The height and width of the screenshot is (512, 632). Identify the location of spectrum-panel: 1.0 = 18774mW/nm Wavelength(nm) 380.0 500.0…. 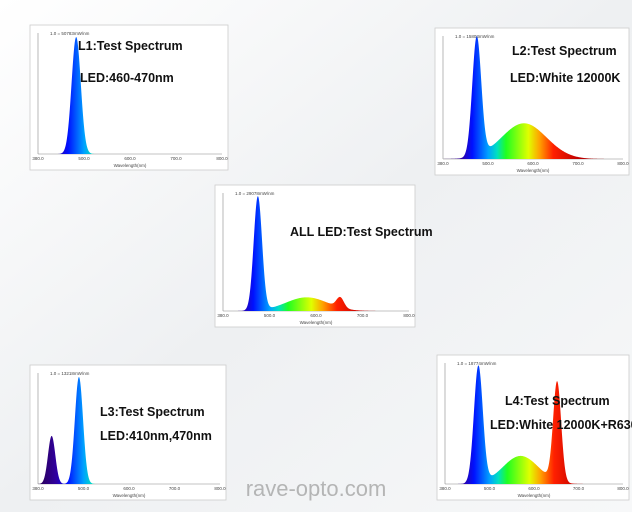
(534, 427).